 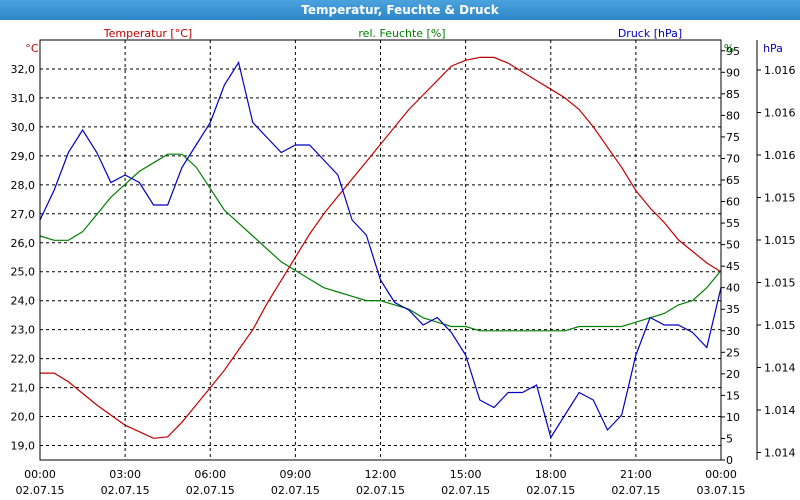 I want to click on left-tick-label: 26,0, so click(x=23, y=243).